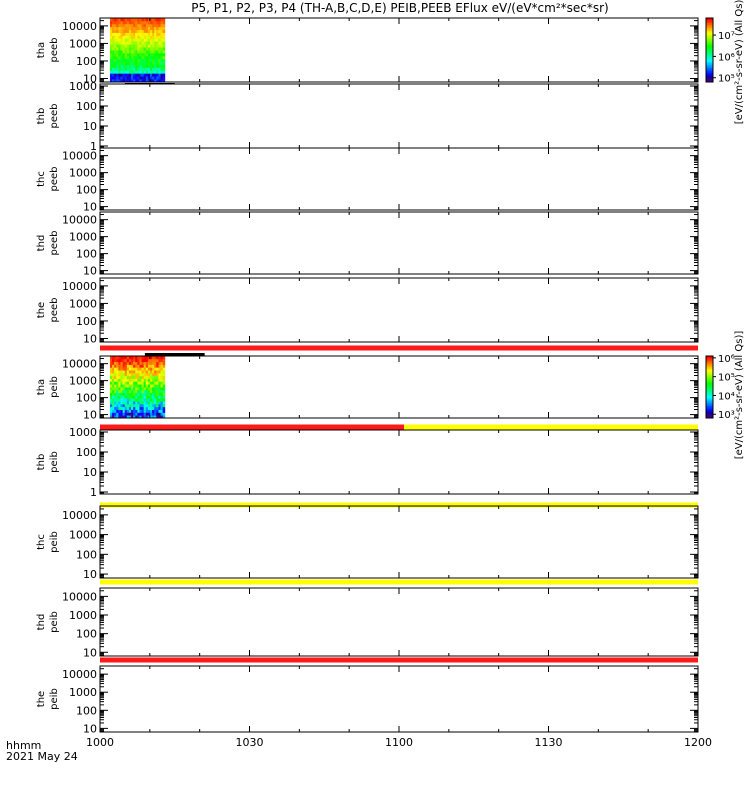 The width and height of the screenshot is (750, 800). I want to click on y-tick-label: 1000, so click(83, 432).